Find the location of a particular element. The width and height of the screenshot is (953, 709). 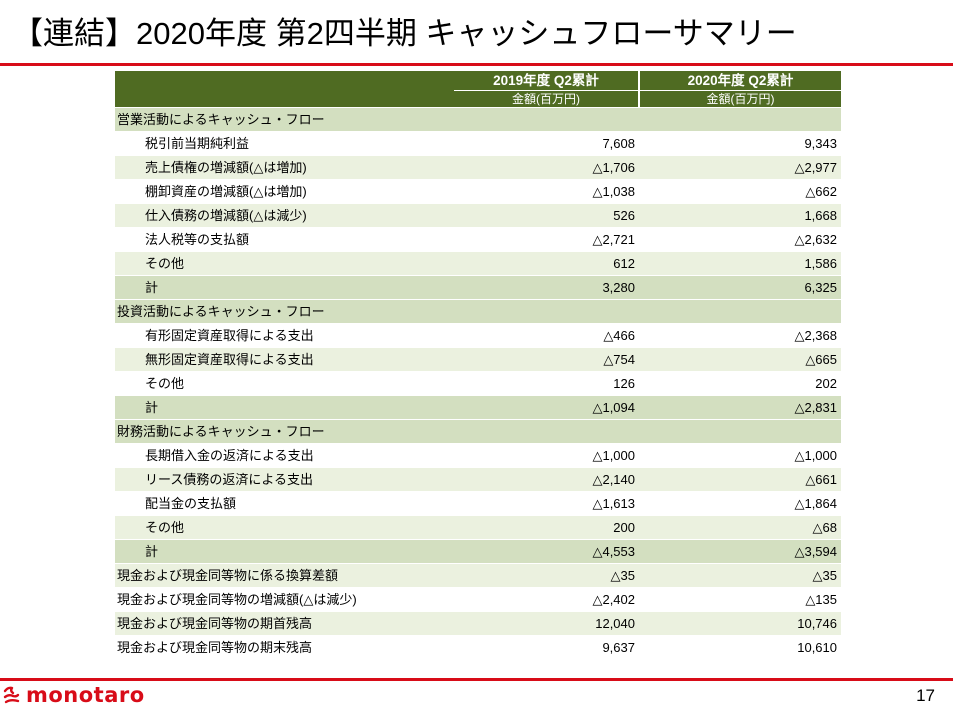

row-label: 現金および現金同等物の期首残高 is located at coordinates (284, 623).